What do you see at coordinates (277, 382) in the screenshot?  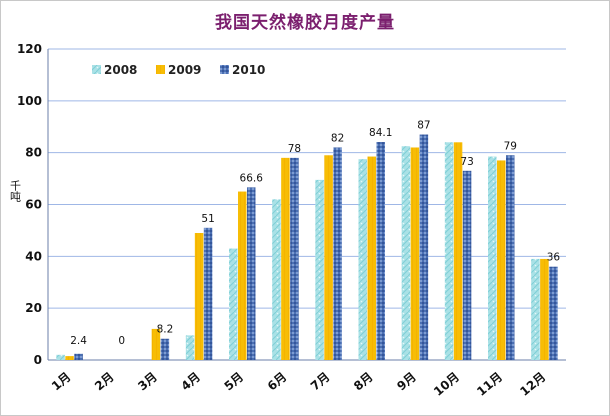 I see `x-tick-label: 6月` at bounding box center [277, 382].